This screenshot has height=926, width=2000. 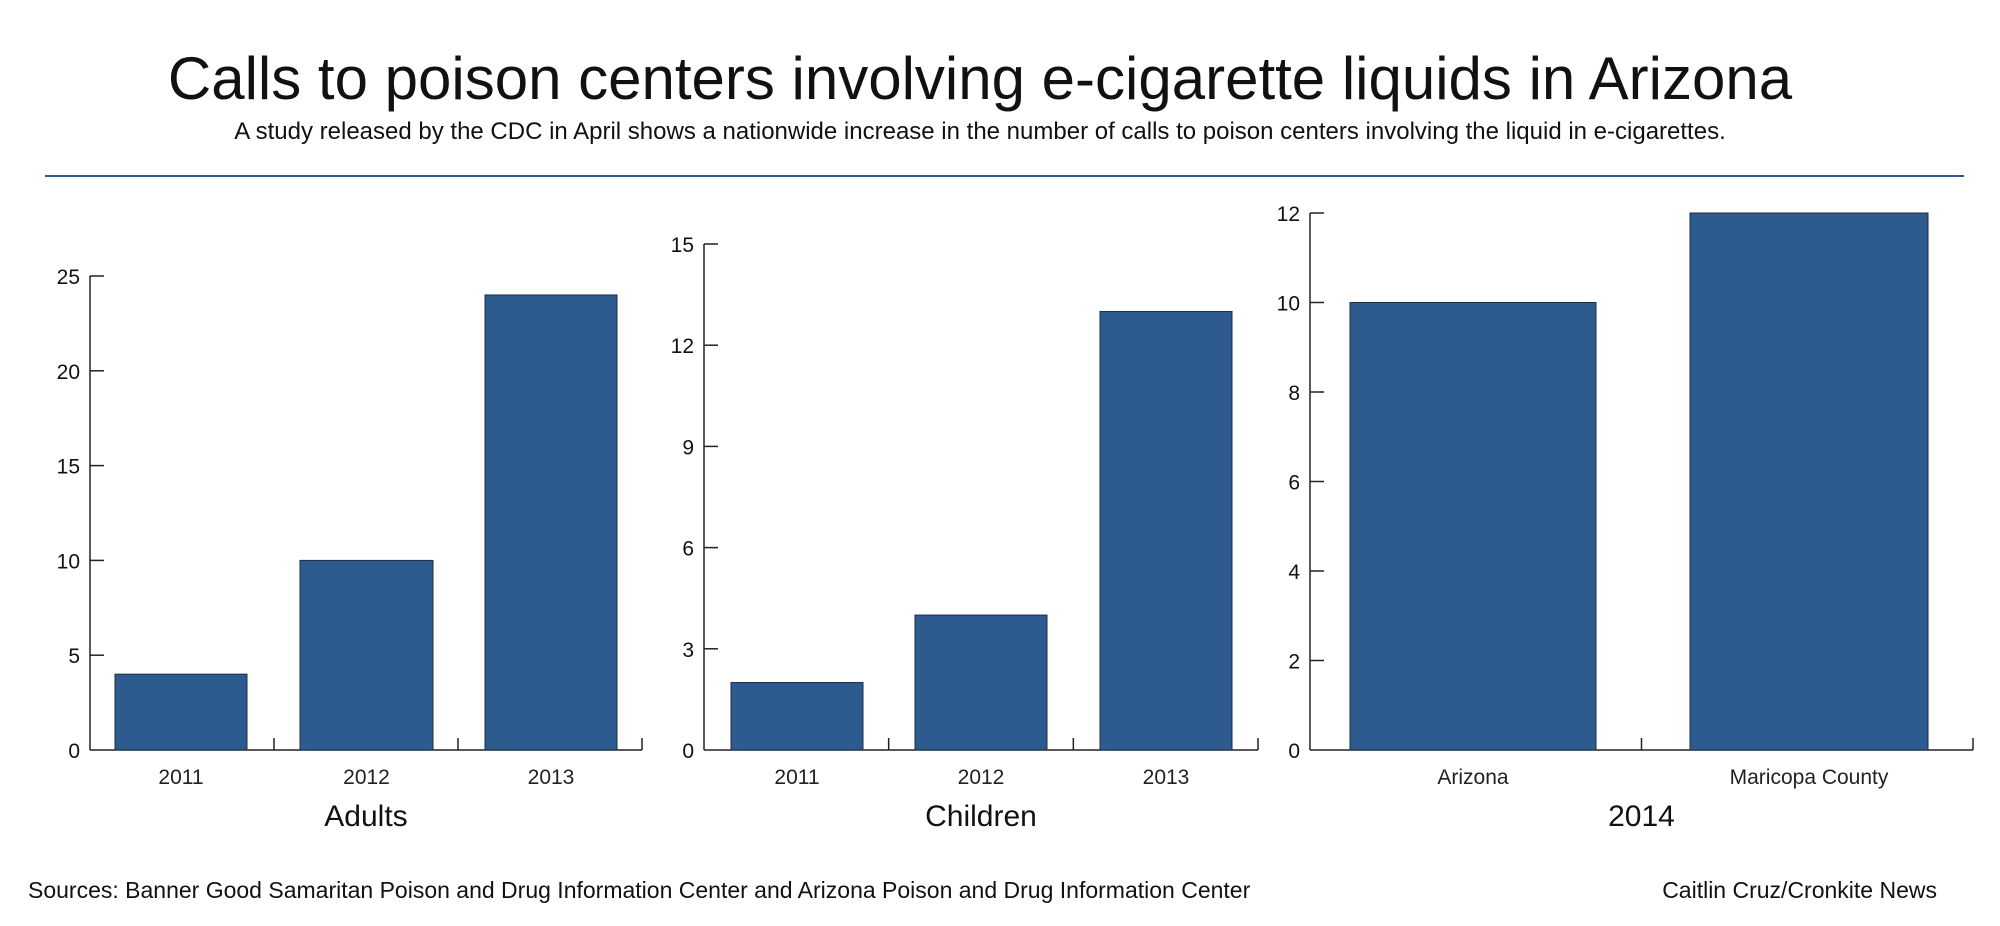 I want to click on panel-title: Children, so click(x=981, y=816).